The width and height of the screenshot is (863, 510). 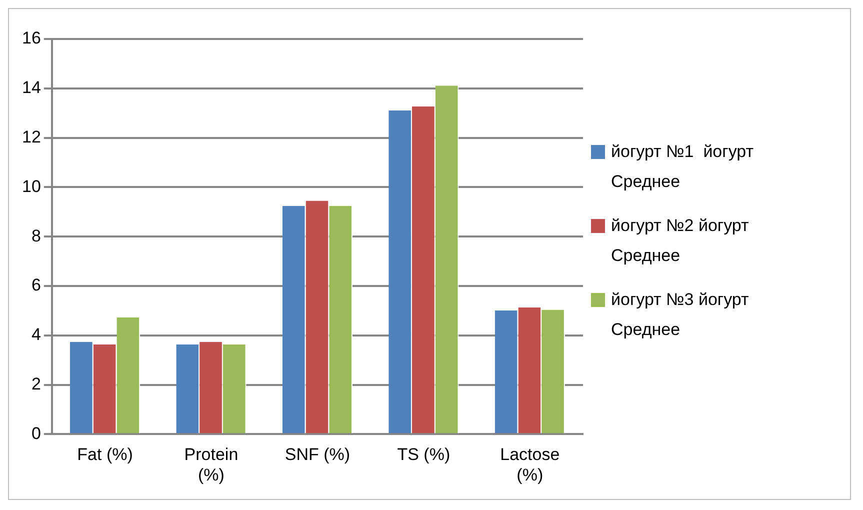 What do you see at coordinates (423, 454) in the screenshot?
I see `x-tick-label: TS (%)` at bounding box center [423, 454].